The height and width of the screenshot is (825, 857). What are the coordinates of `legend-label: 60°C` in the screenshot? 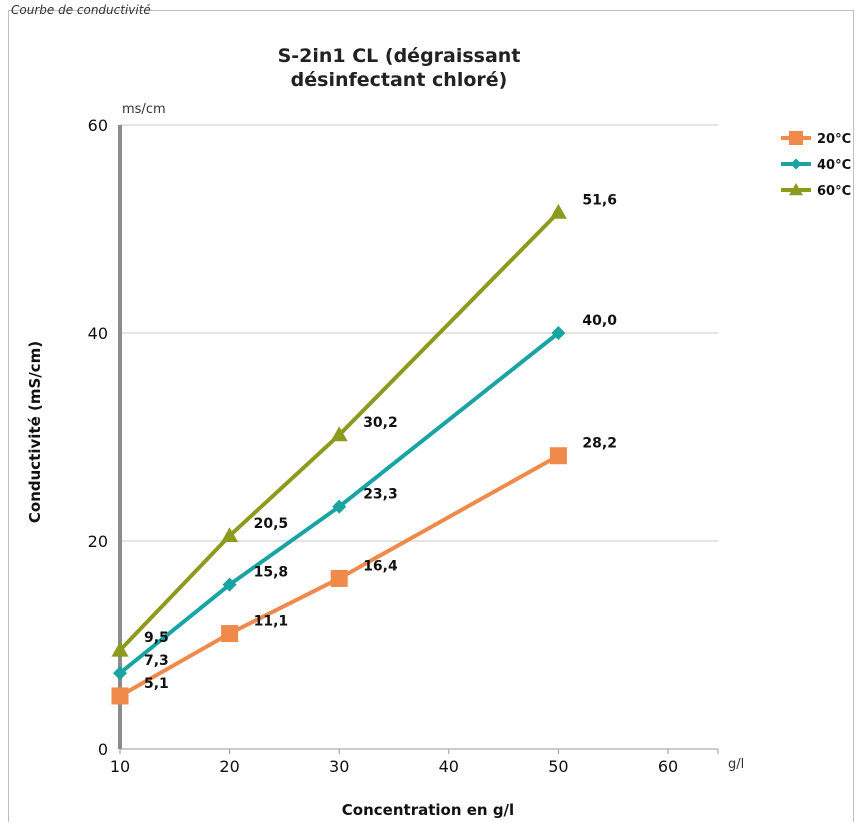 It's located at (834, 191).